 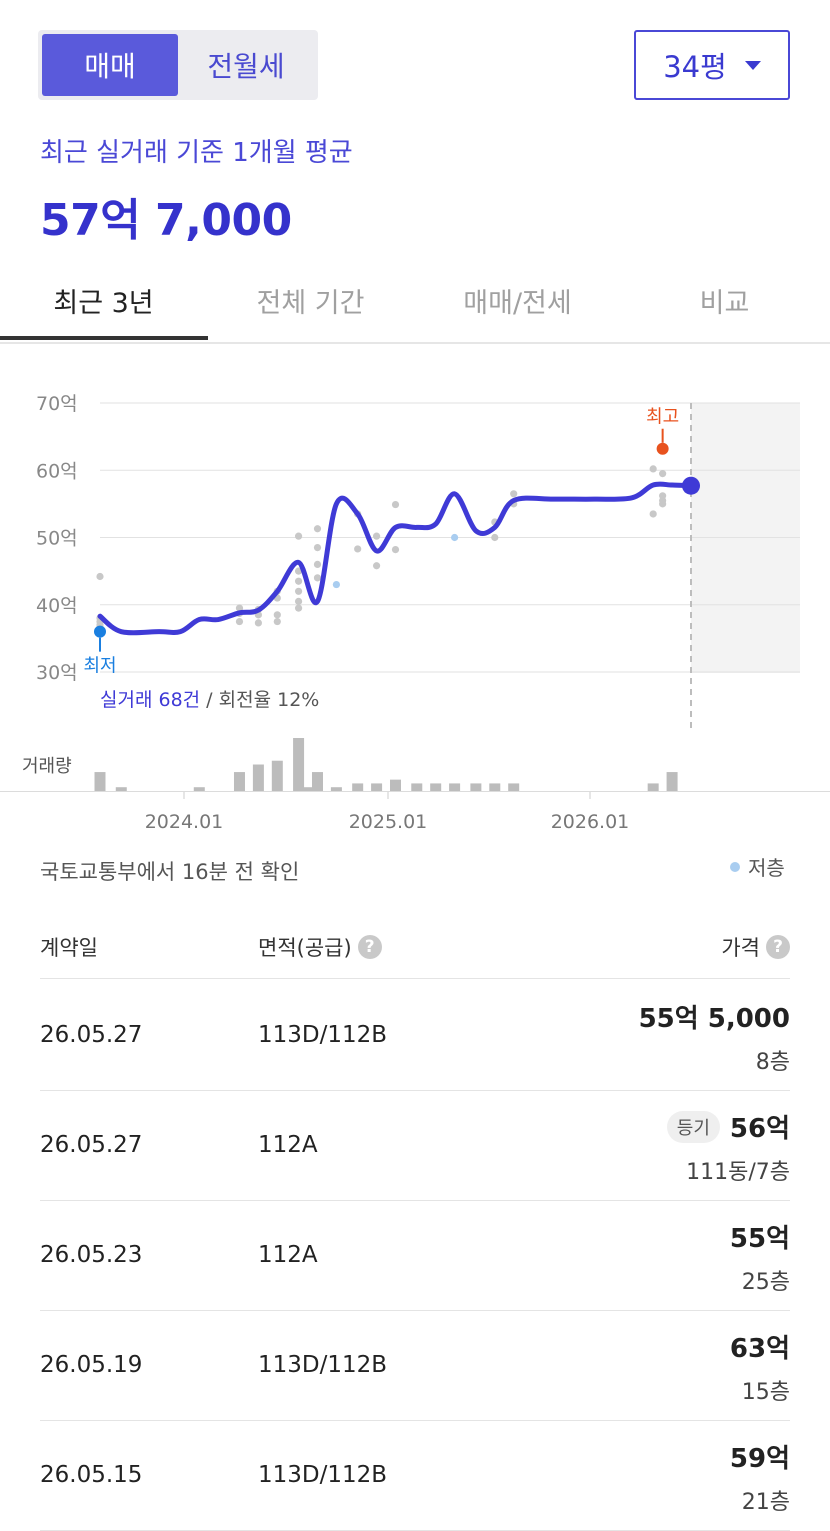 I want to click on price: 55억, so click(x=760, y=1236).